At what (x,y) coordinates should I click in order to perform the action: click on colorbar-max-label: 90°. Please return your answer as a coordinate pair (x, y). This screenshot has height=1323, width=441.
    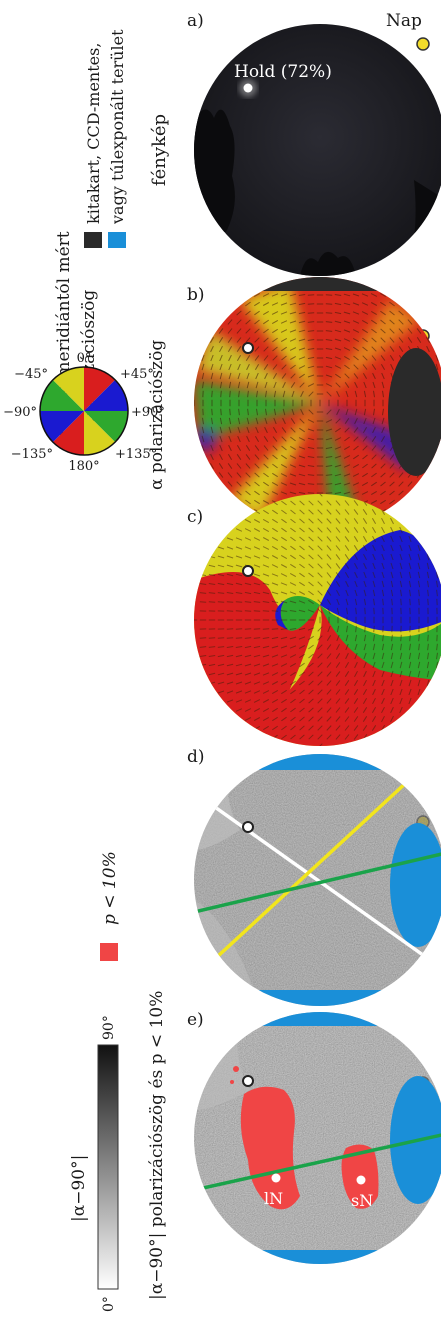
    Looking at the image, I should click on (109, 1027).